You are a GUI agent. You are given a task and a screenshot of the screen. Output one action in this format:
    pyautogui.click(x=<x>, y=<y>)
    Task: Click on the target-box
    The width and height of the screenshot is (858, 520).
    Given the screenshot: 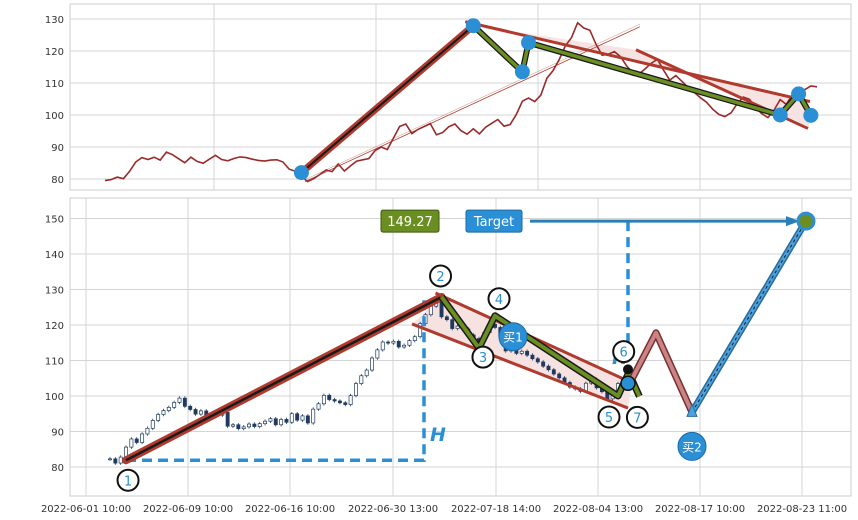 What is the action you would take?
    pyautogui.click(x=494, y=221)
    